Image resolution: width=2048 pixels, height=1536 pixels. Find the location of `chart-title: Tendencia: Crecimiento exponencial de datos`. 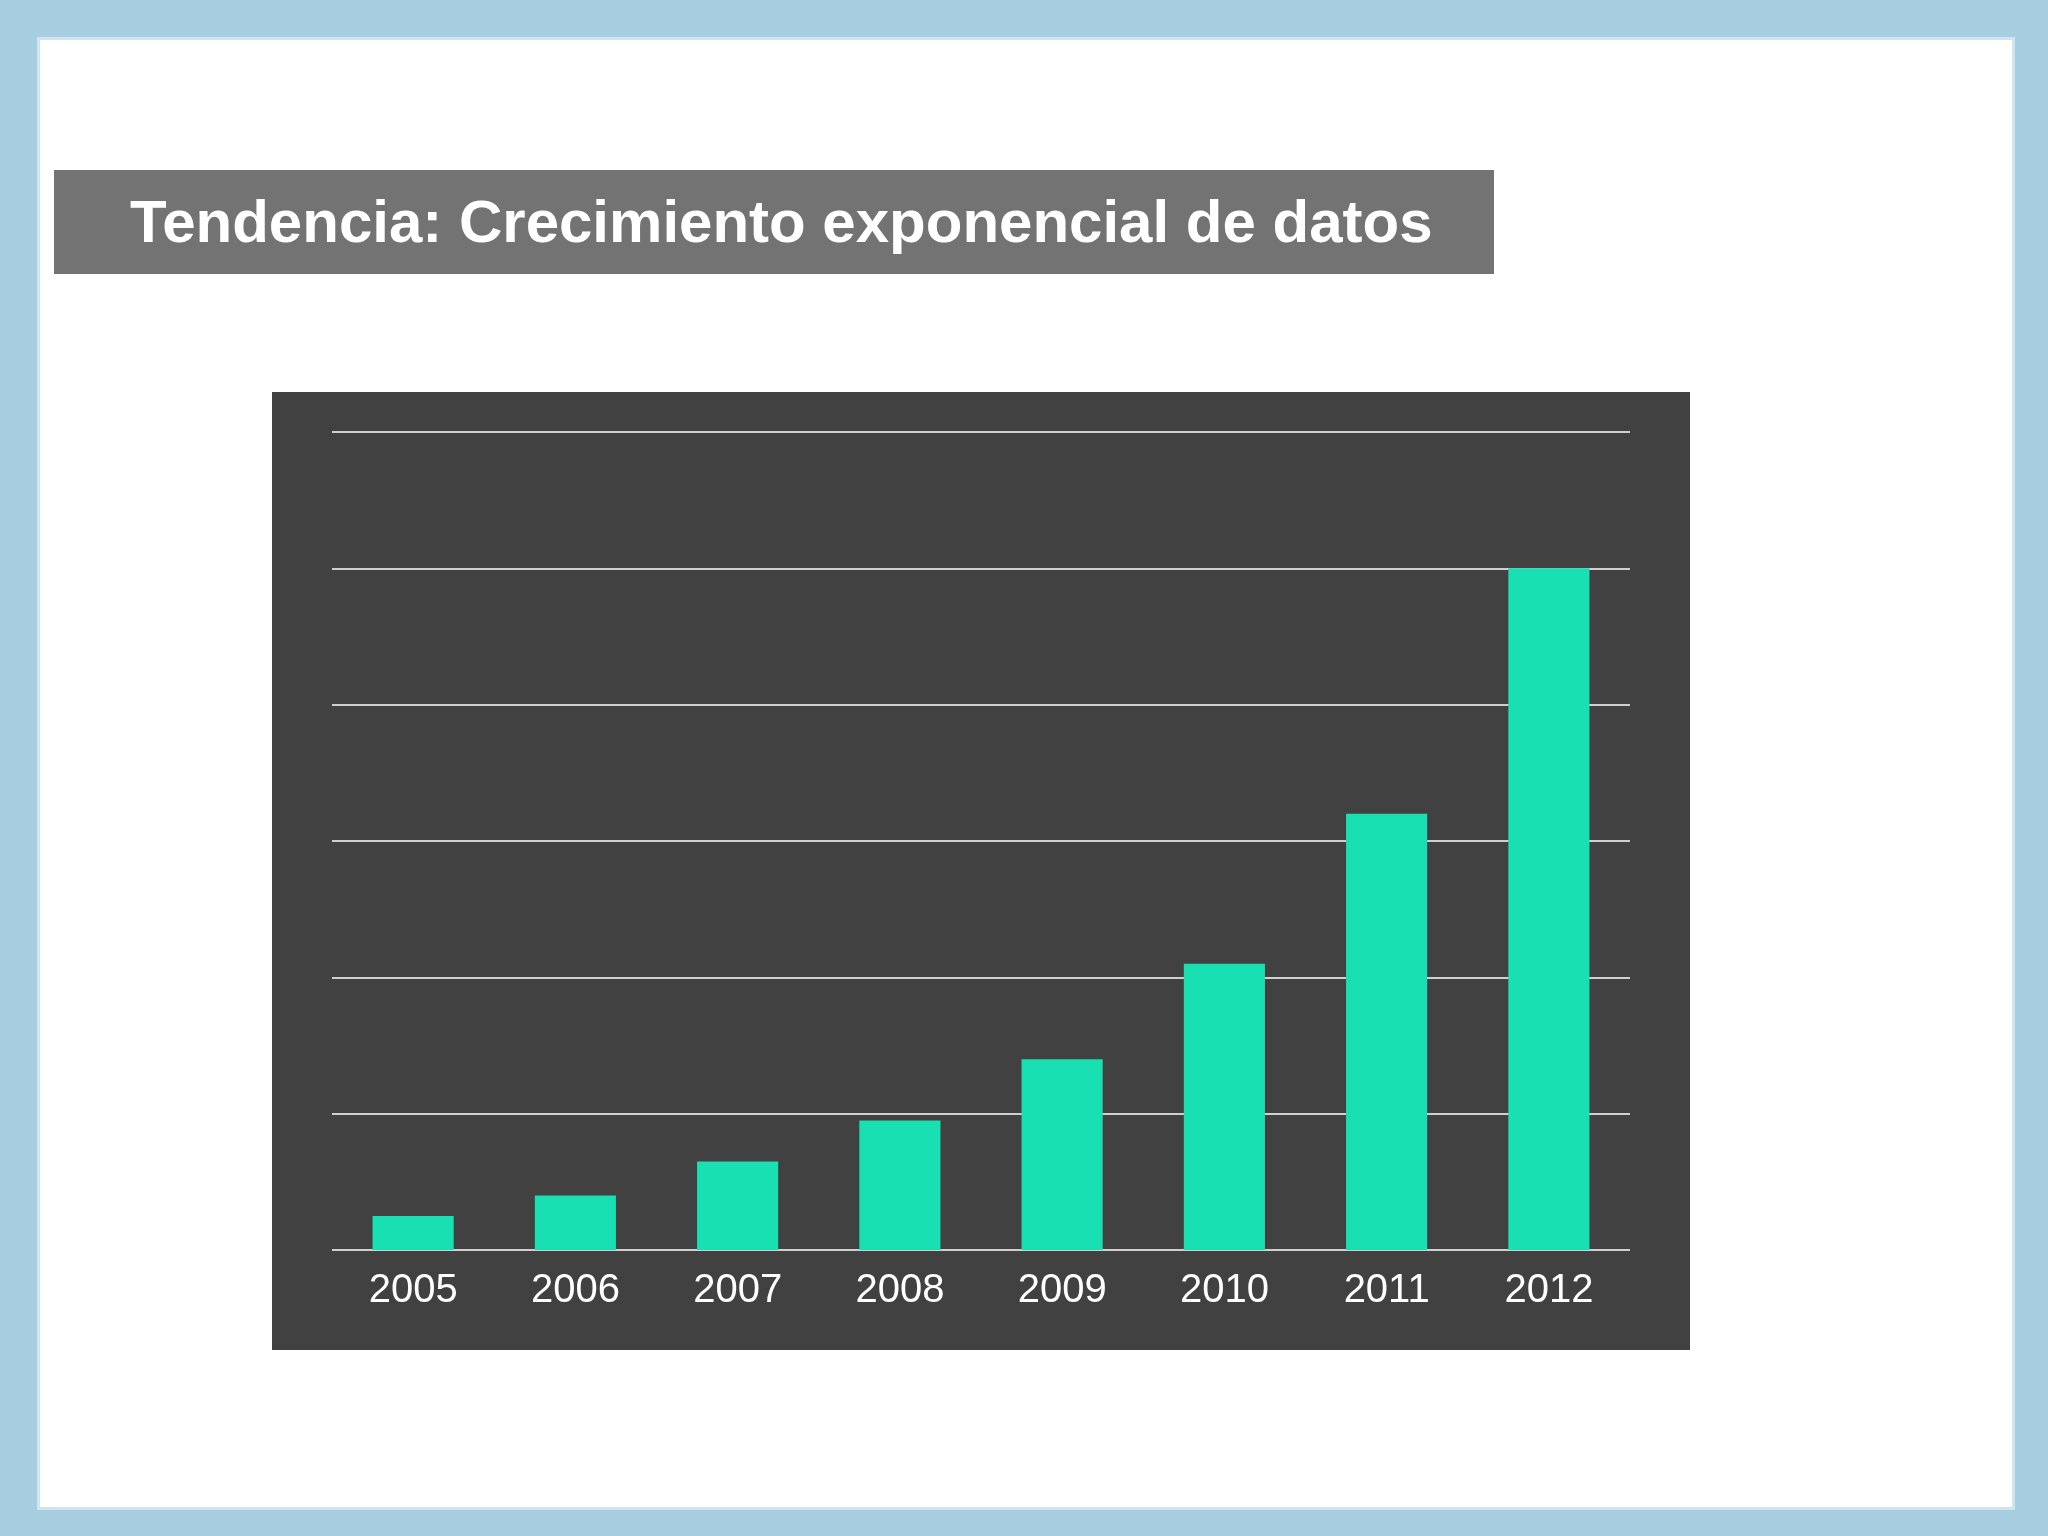

chart-title: Tendencia: Crecimiento exponencial de datos is located at coordinates (774, 222).